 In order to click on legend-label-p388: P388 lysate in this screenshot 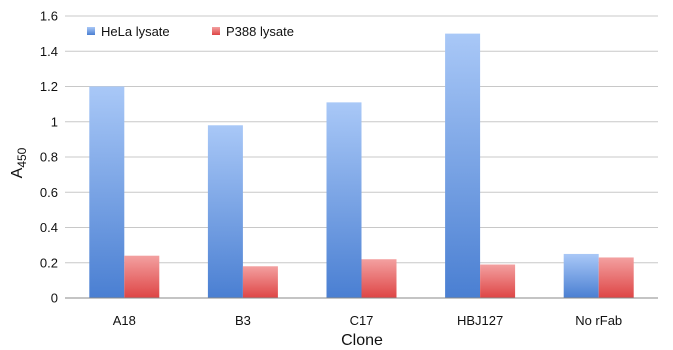, I will do `click(260, 31)`.